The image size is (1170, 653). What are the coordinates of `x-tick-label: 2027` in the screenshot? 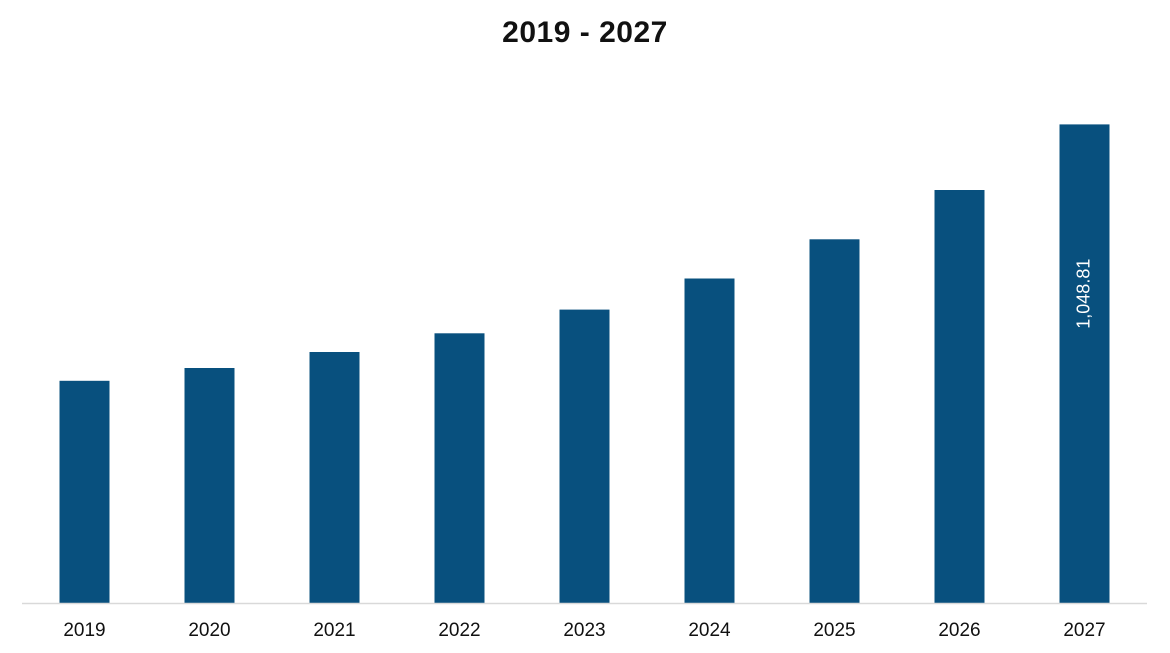 It's located at (1084, 630).